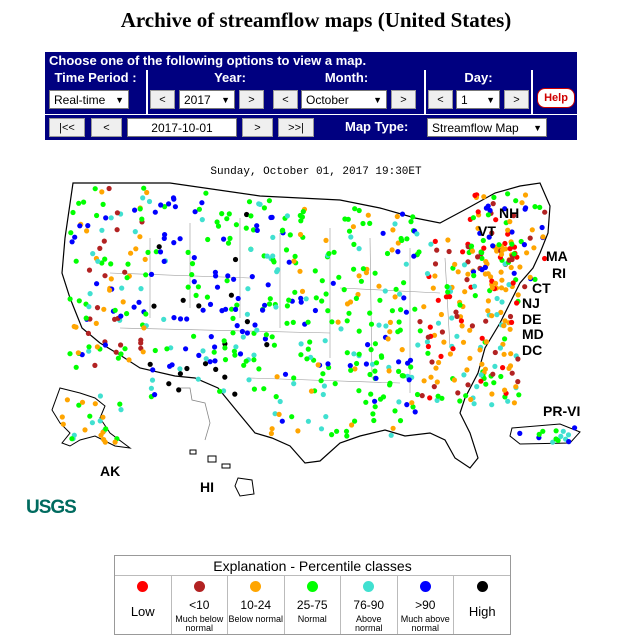 The image size is (632, 644). I want to click on legend-label: 10-24, so click(256, 605).